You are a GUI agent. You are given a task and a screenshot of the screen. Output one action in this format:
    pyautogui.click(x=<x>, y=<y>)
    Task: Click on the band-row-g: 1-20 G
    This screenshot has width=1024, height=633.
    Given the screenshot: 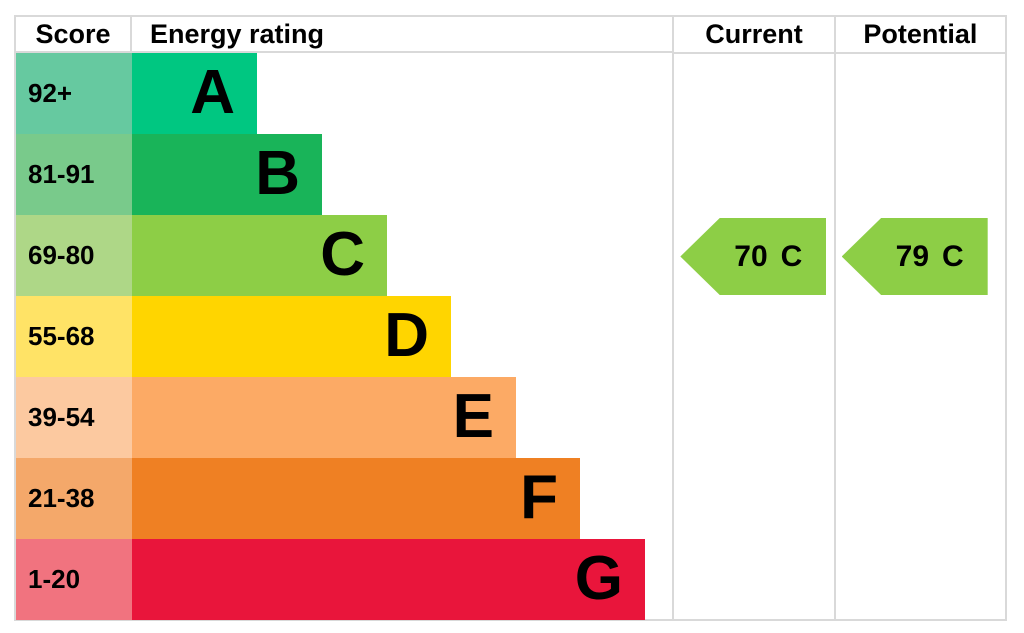 What is the action you would take?
    pyautogui.click(x=344, y=579)
    